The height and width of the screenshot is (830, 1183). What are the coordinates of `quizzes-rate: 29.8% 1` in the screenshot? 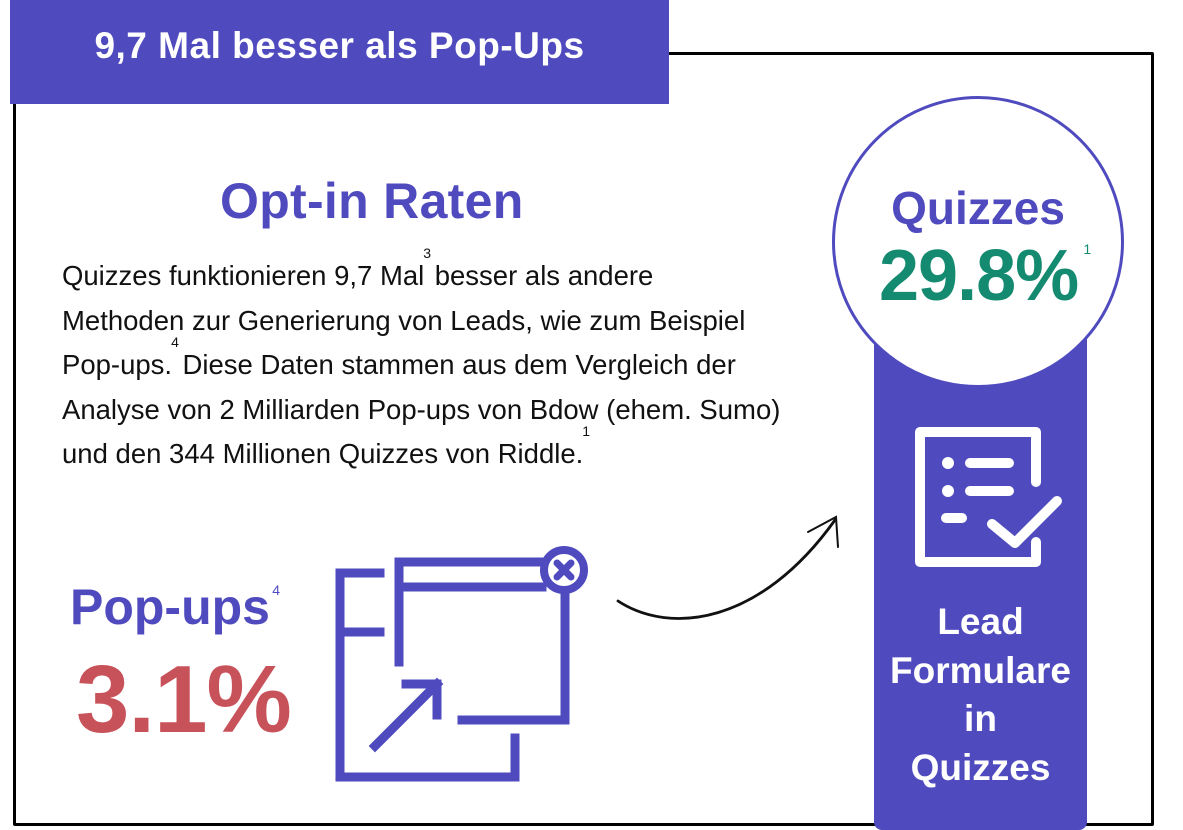 It's located at (985, 276).